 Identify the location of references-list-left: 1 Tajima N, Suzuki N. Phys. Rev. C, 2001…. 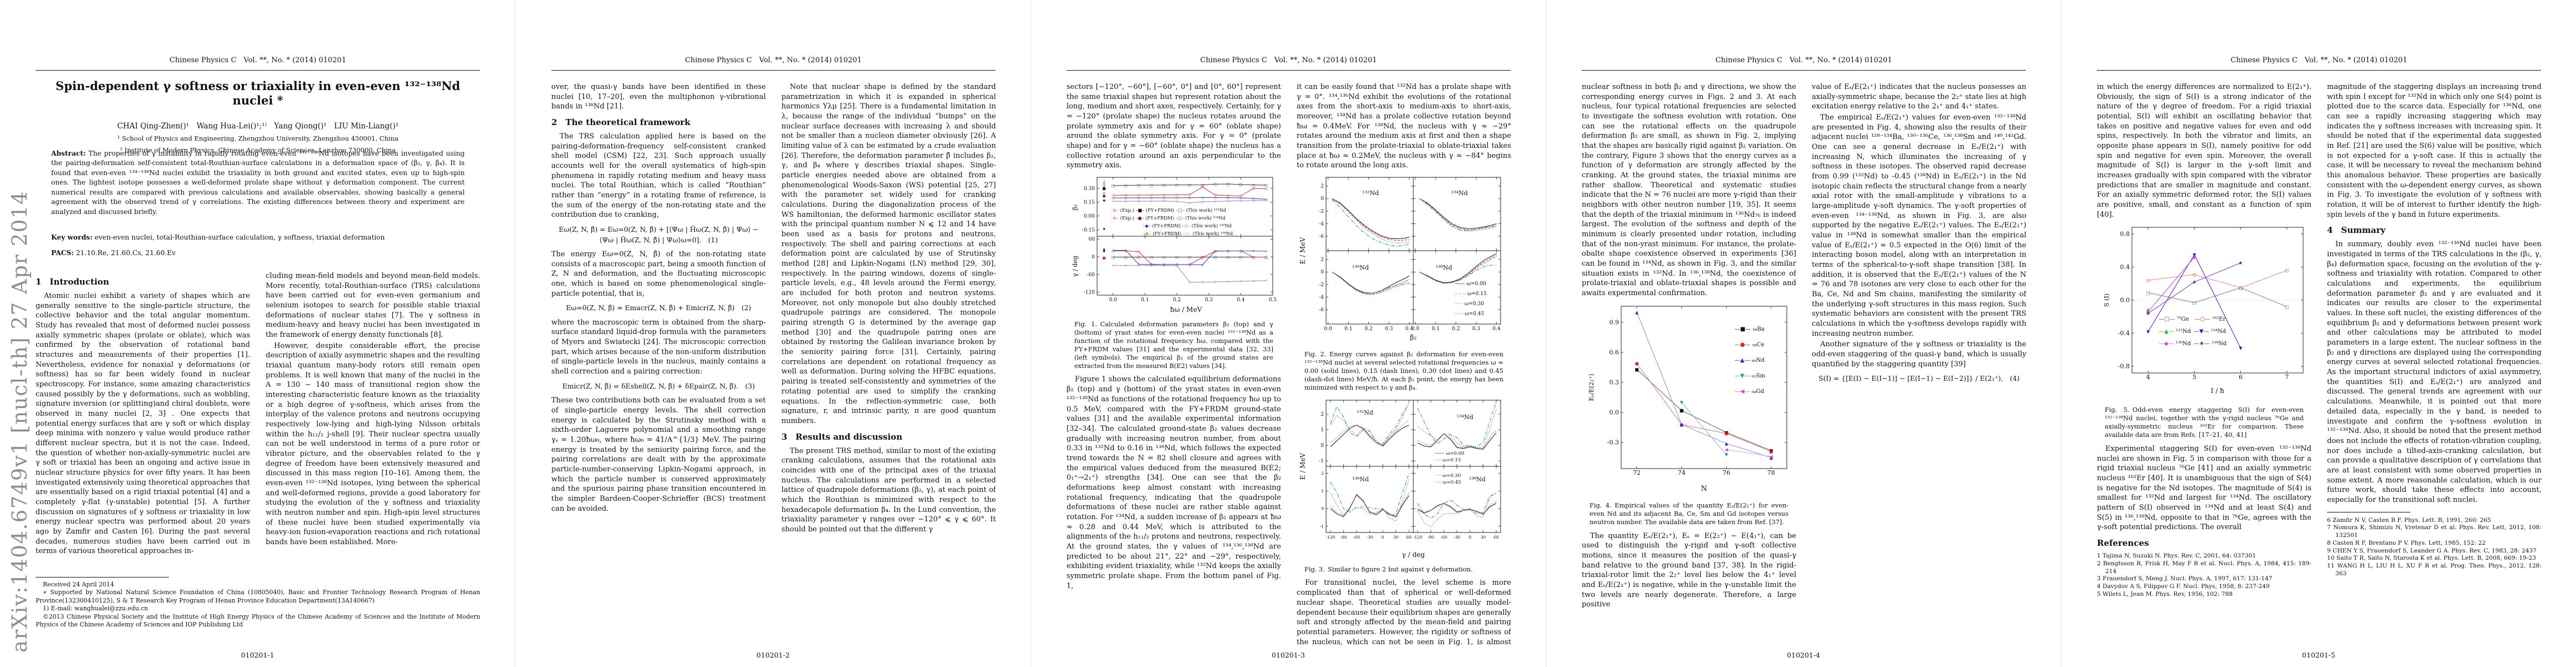
(2204, 575).